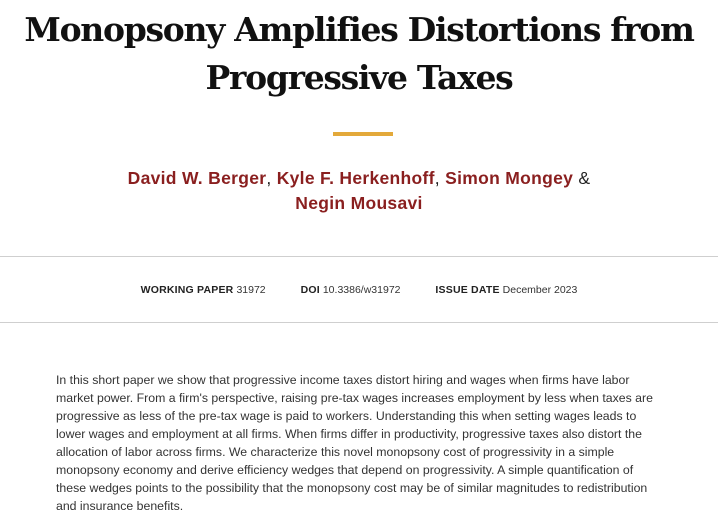  Describe the element at coordinates (355, 178) in the screenshot. I see `author-link-herkenhoff: Kyle F. Herkenhoff` at that location.